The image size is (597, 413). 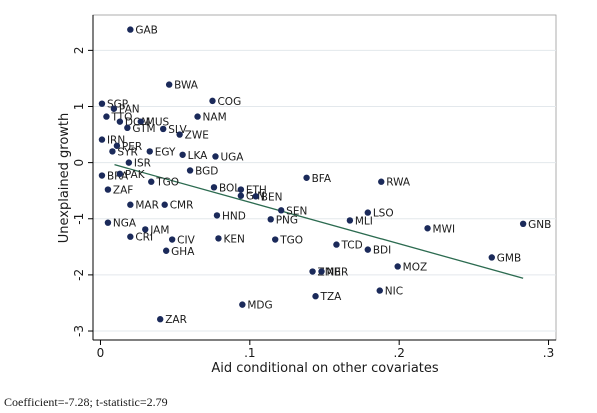 What do you see at coordinates (129, 110) in the screenshot?
I see `point-label: PAN` at bounding box center [129, 110].